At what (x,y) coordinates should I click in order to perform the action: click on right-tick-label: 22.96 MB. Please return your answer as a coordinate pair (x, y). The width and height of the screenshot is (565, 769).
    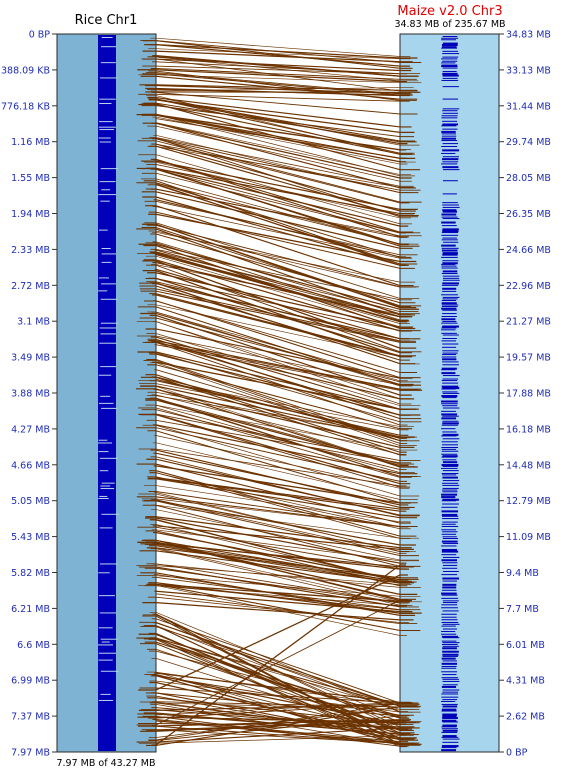
    Looking at the image, I should click on (528, 286).